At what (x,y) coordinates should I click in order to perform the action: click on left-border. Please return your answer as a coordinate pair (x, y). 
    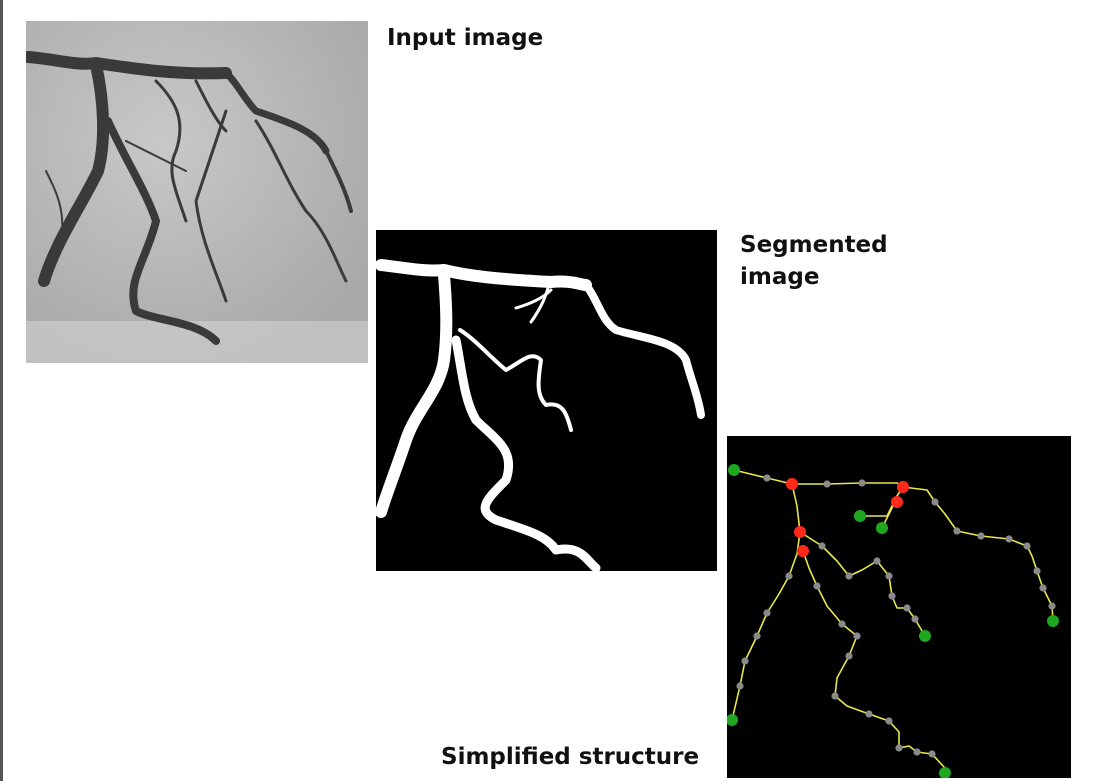
    Looking at the image, I should click on (1, 390).